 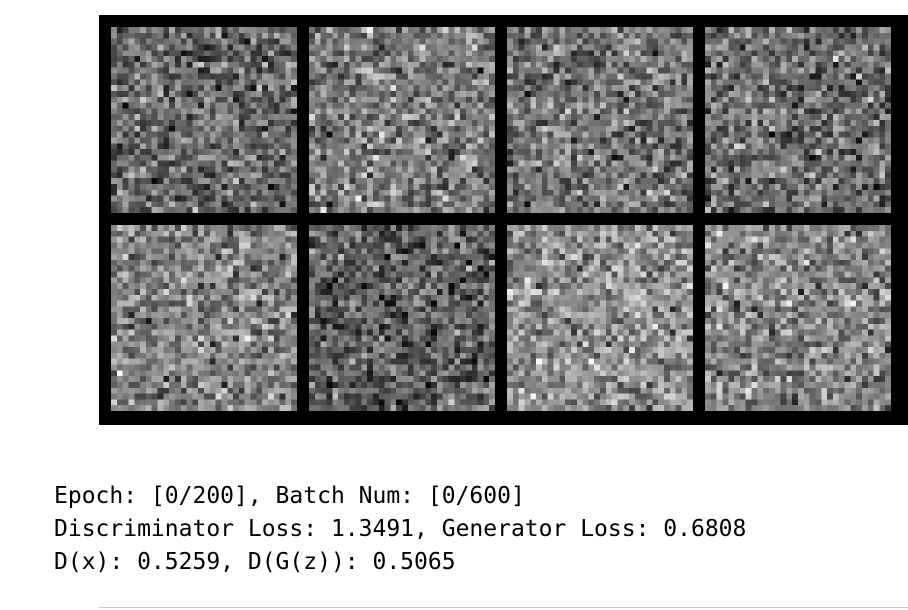 I want to click on output-divider, so click(x=503, y=607).